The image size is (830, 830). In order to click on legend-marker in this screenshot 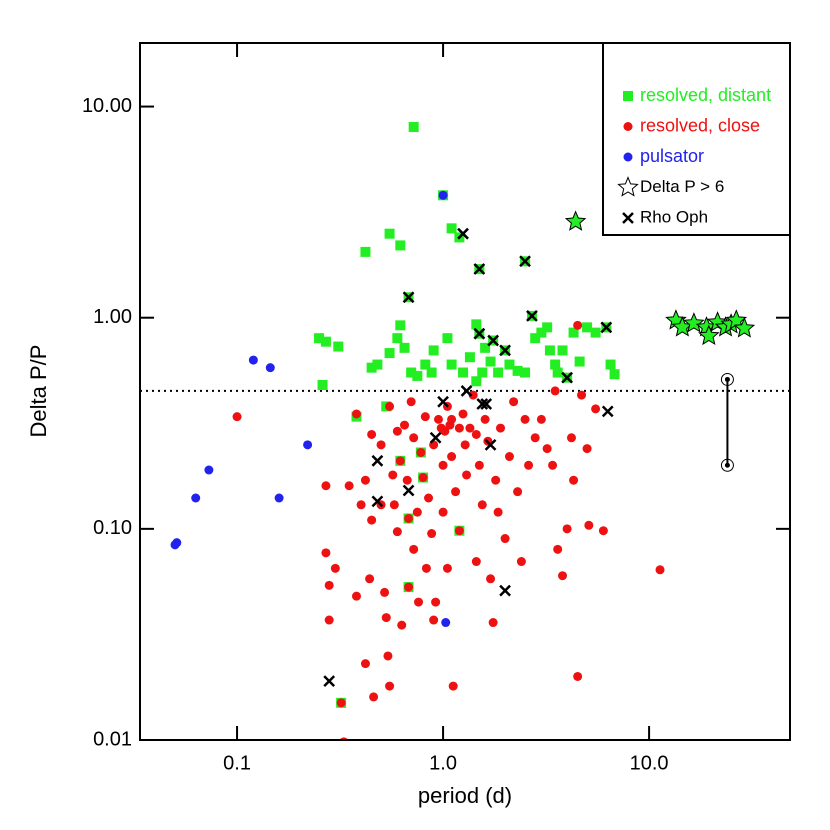, I will do `click(628, 126)`.